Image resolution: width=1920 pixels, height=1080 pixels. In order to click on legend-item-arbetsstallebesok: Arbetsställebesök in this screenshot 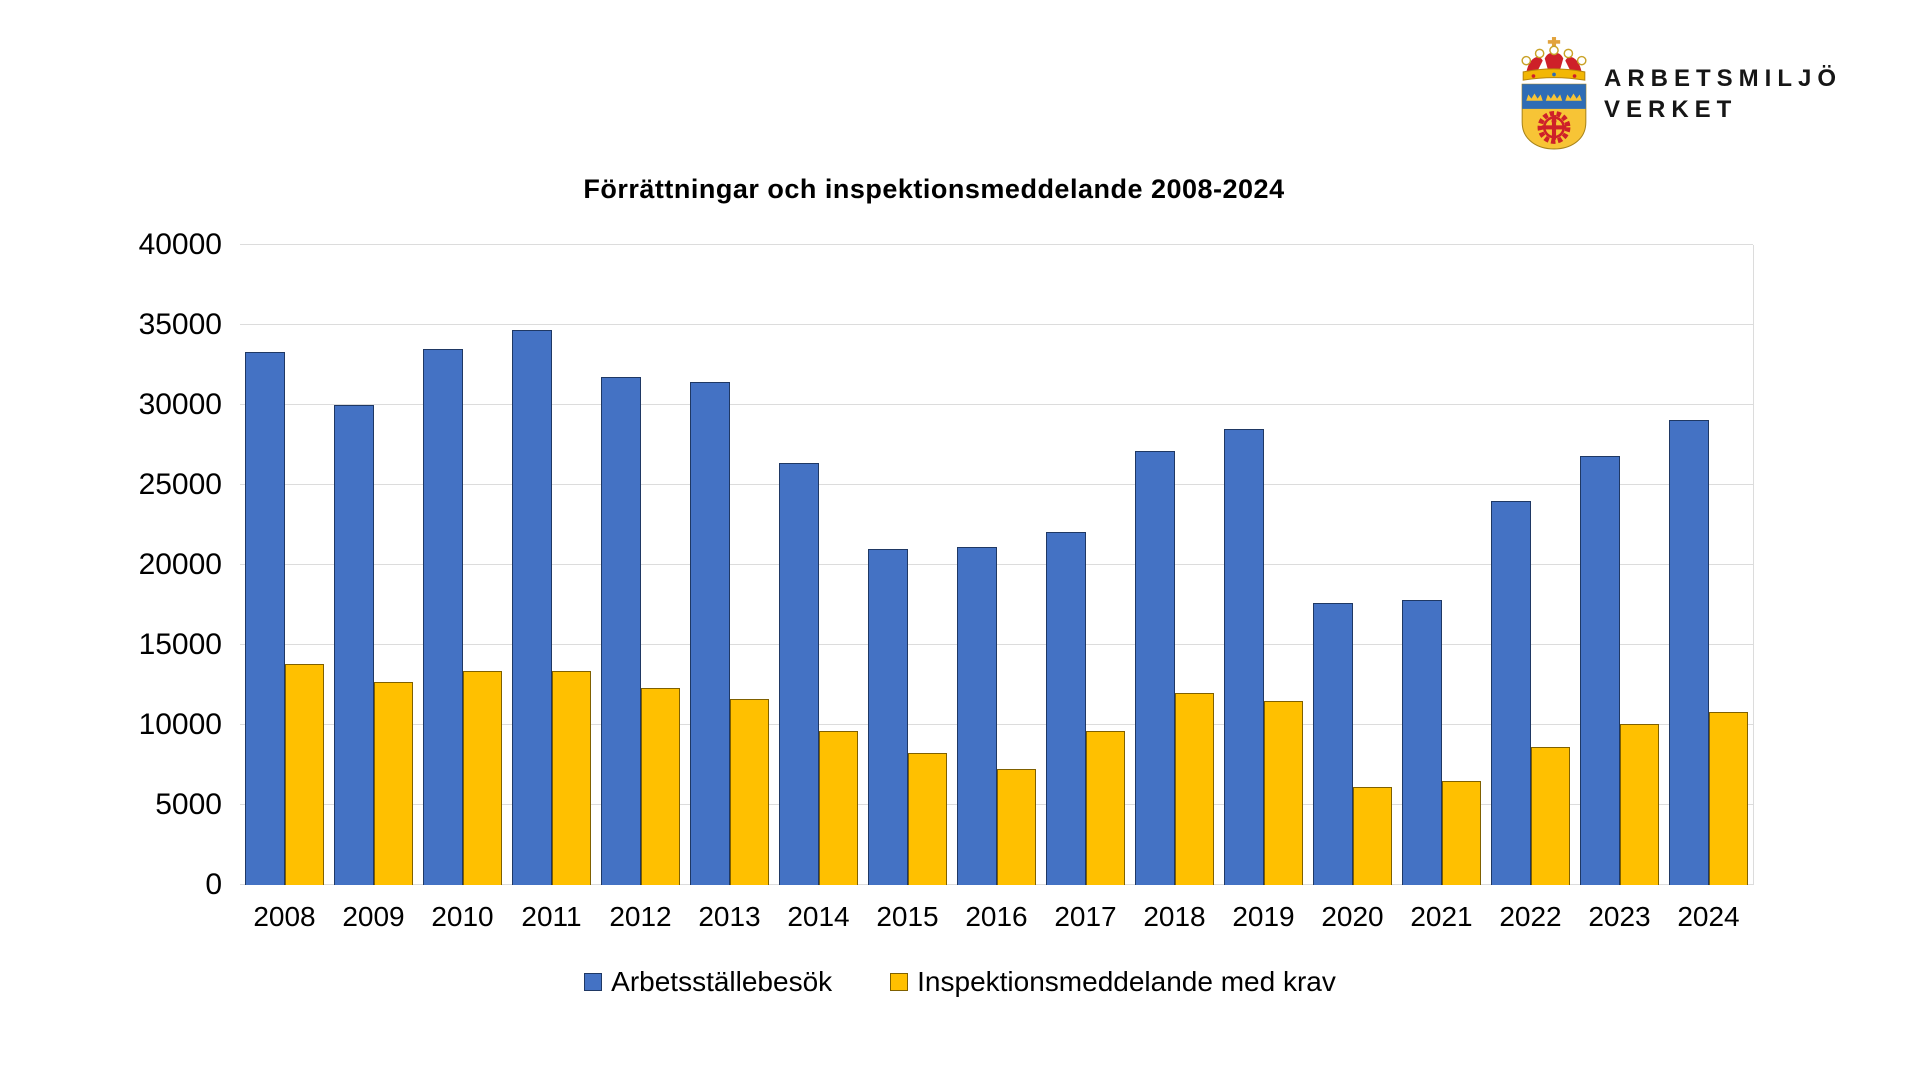, I will do `click(708, 982)`.